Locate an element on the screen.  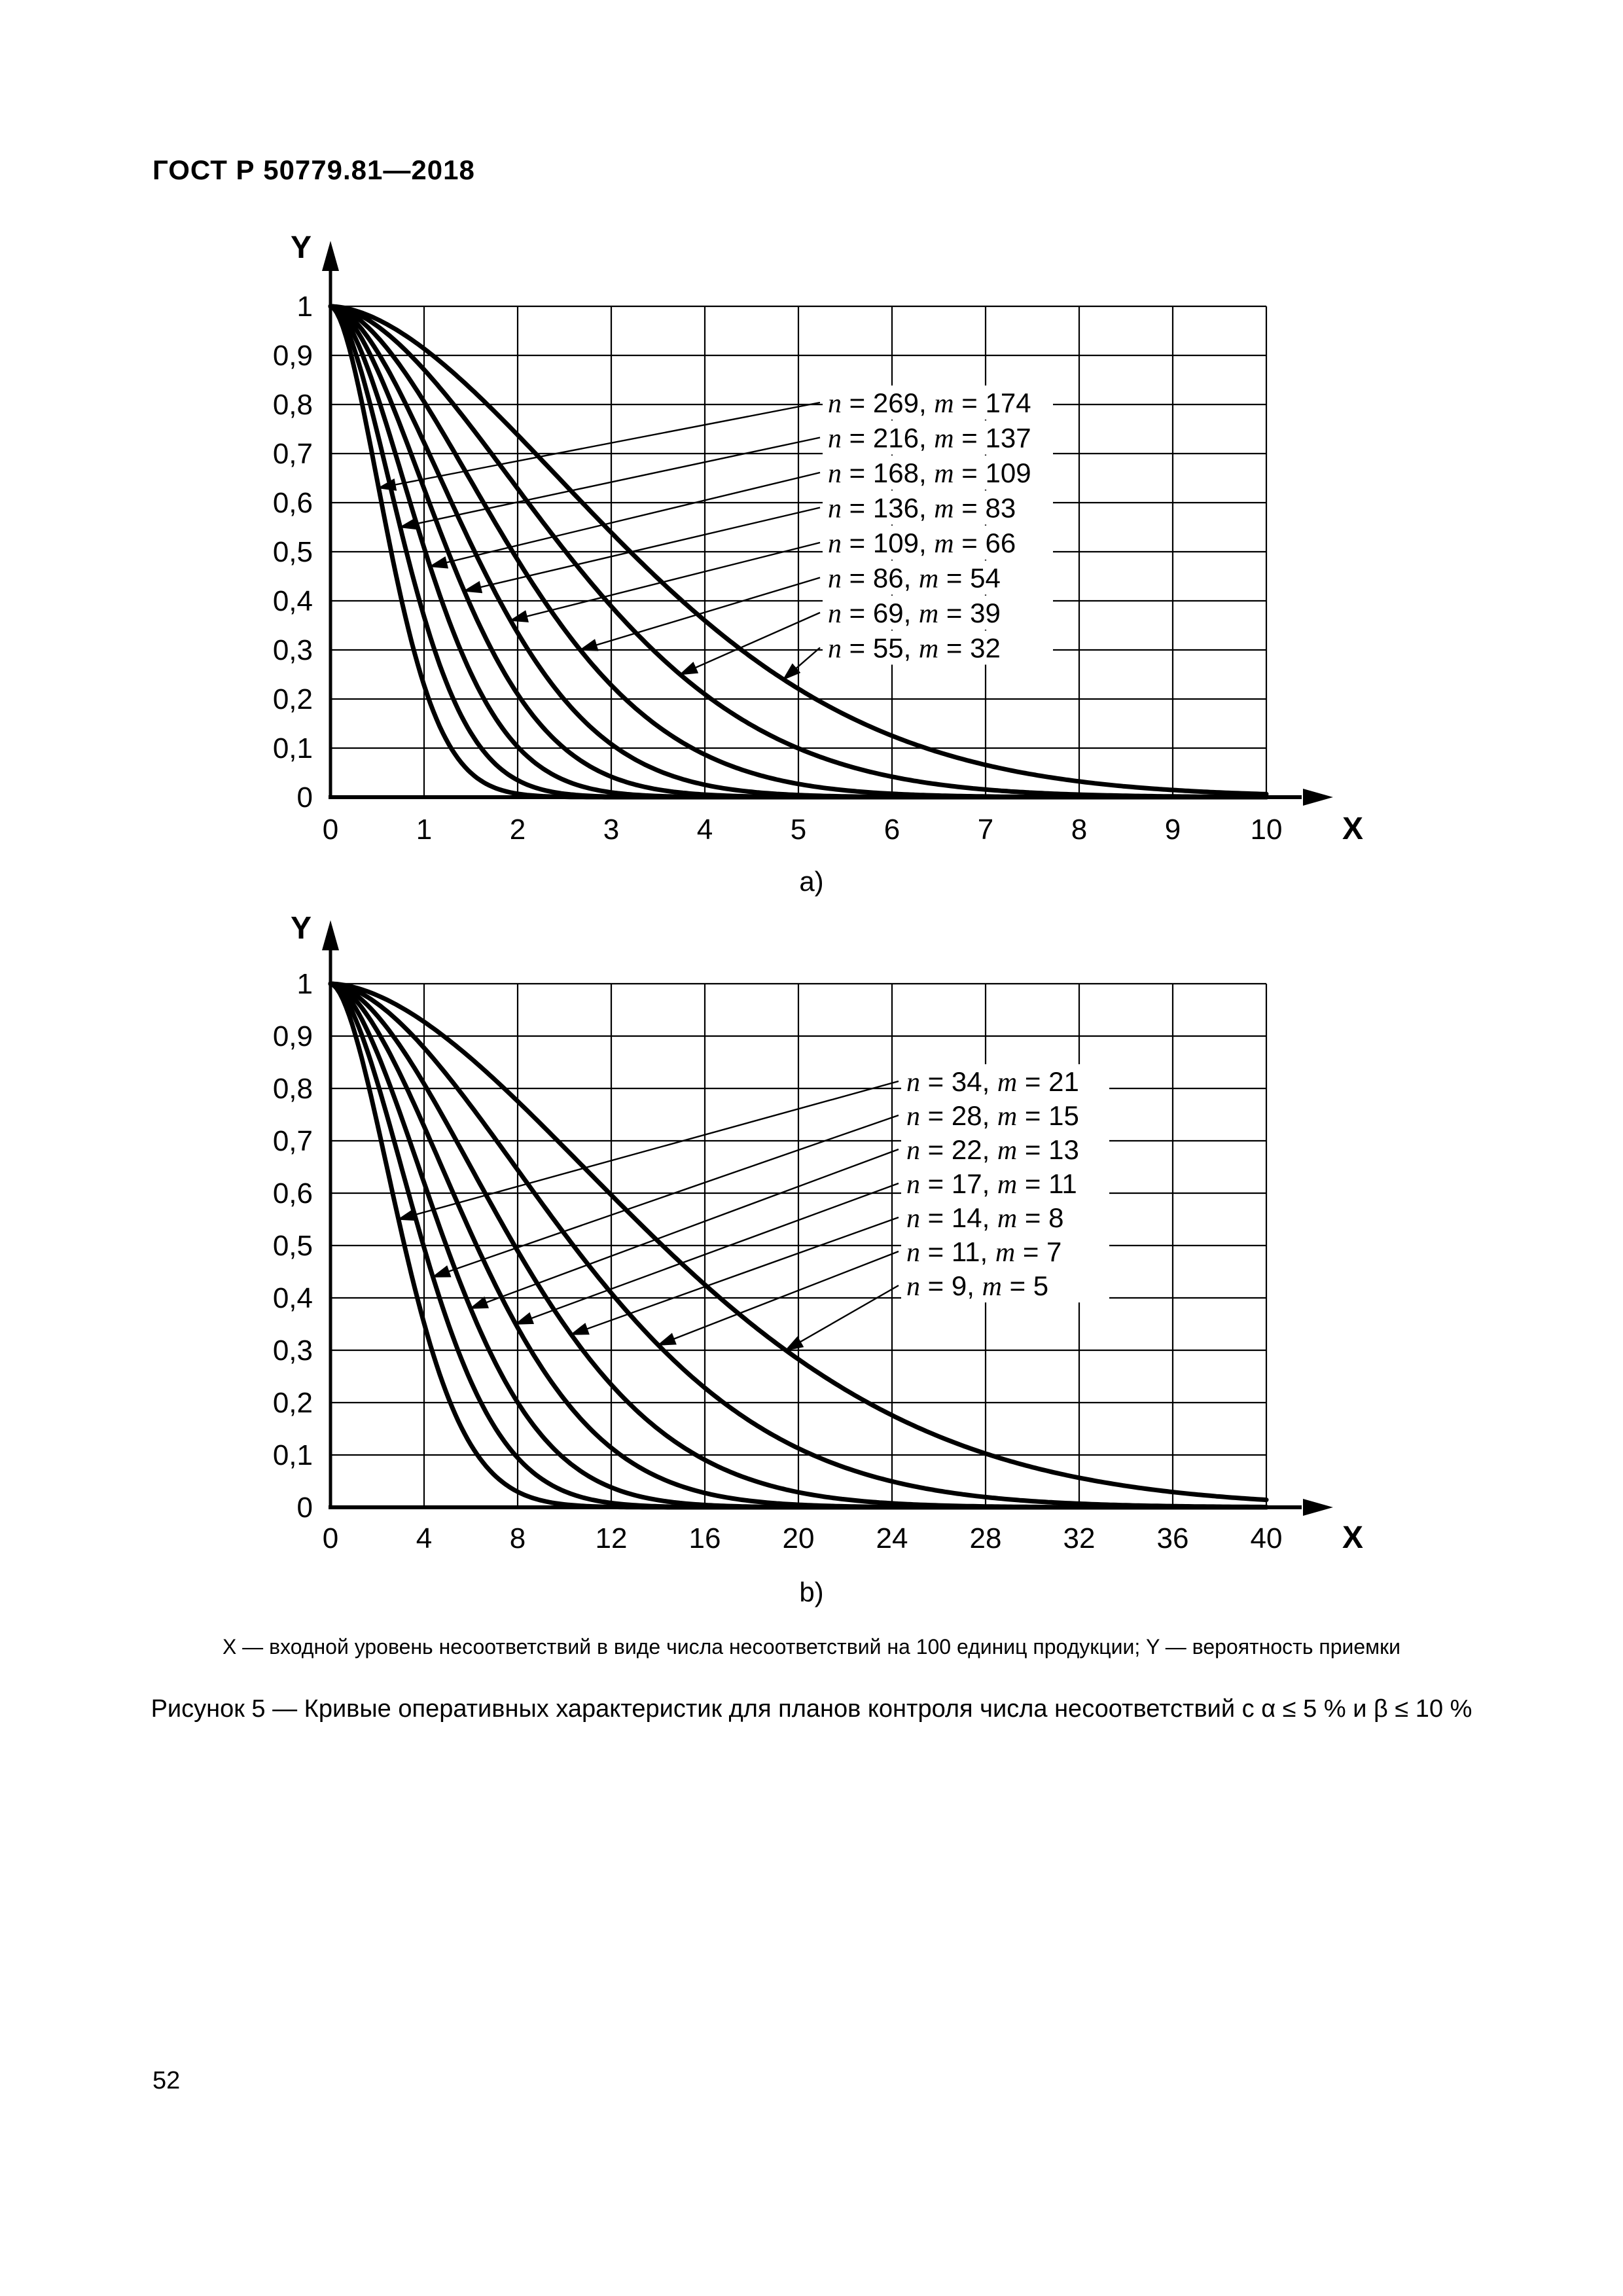
x-tick-label: 24 is located at coordinates (892, 1538).